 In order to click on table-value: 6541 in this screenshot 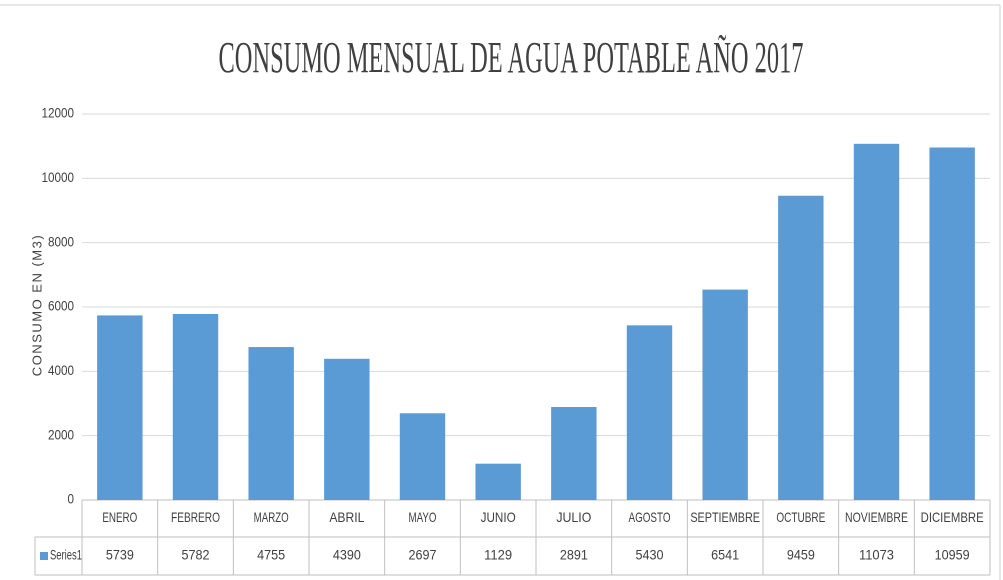, I will do `click(725, 555)`.